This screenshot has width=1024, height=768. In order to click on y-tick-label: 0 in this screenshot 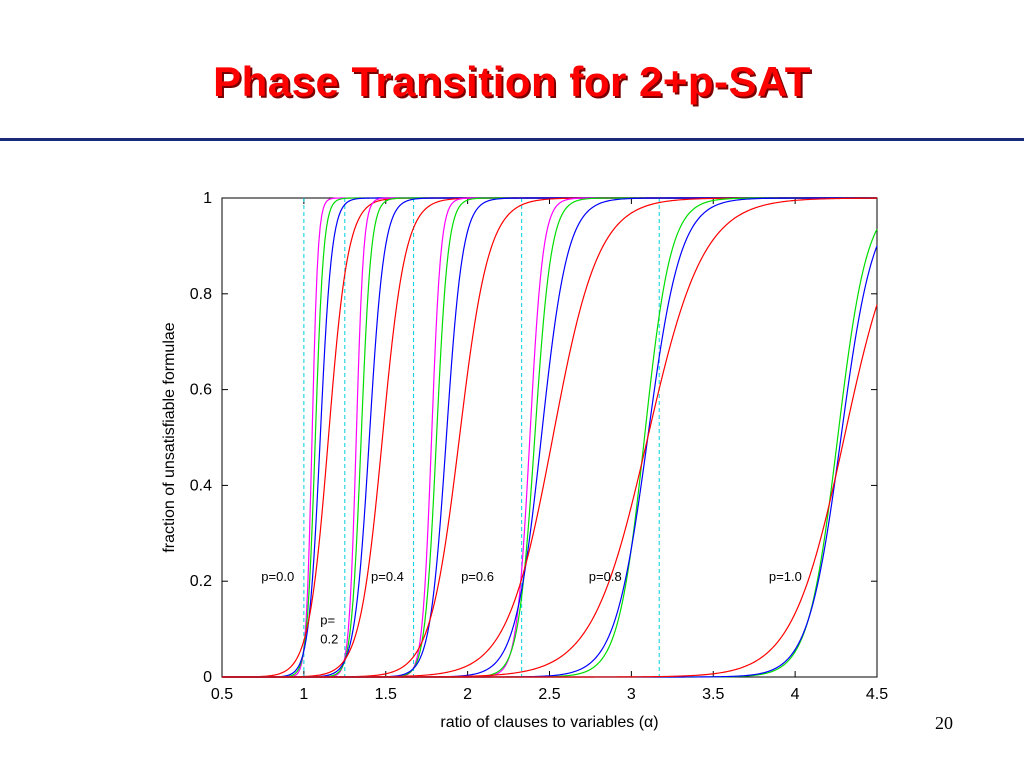, I will do `click(207, 677)`.